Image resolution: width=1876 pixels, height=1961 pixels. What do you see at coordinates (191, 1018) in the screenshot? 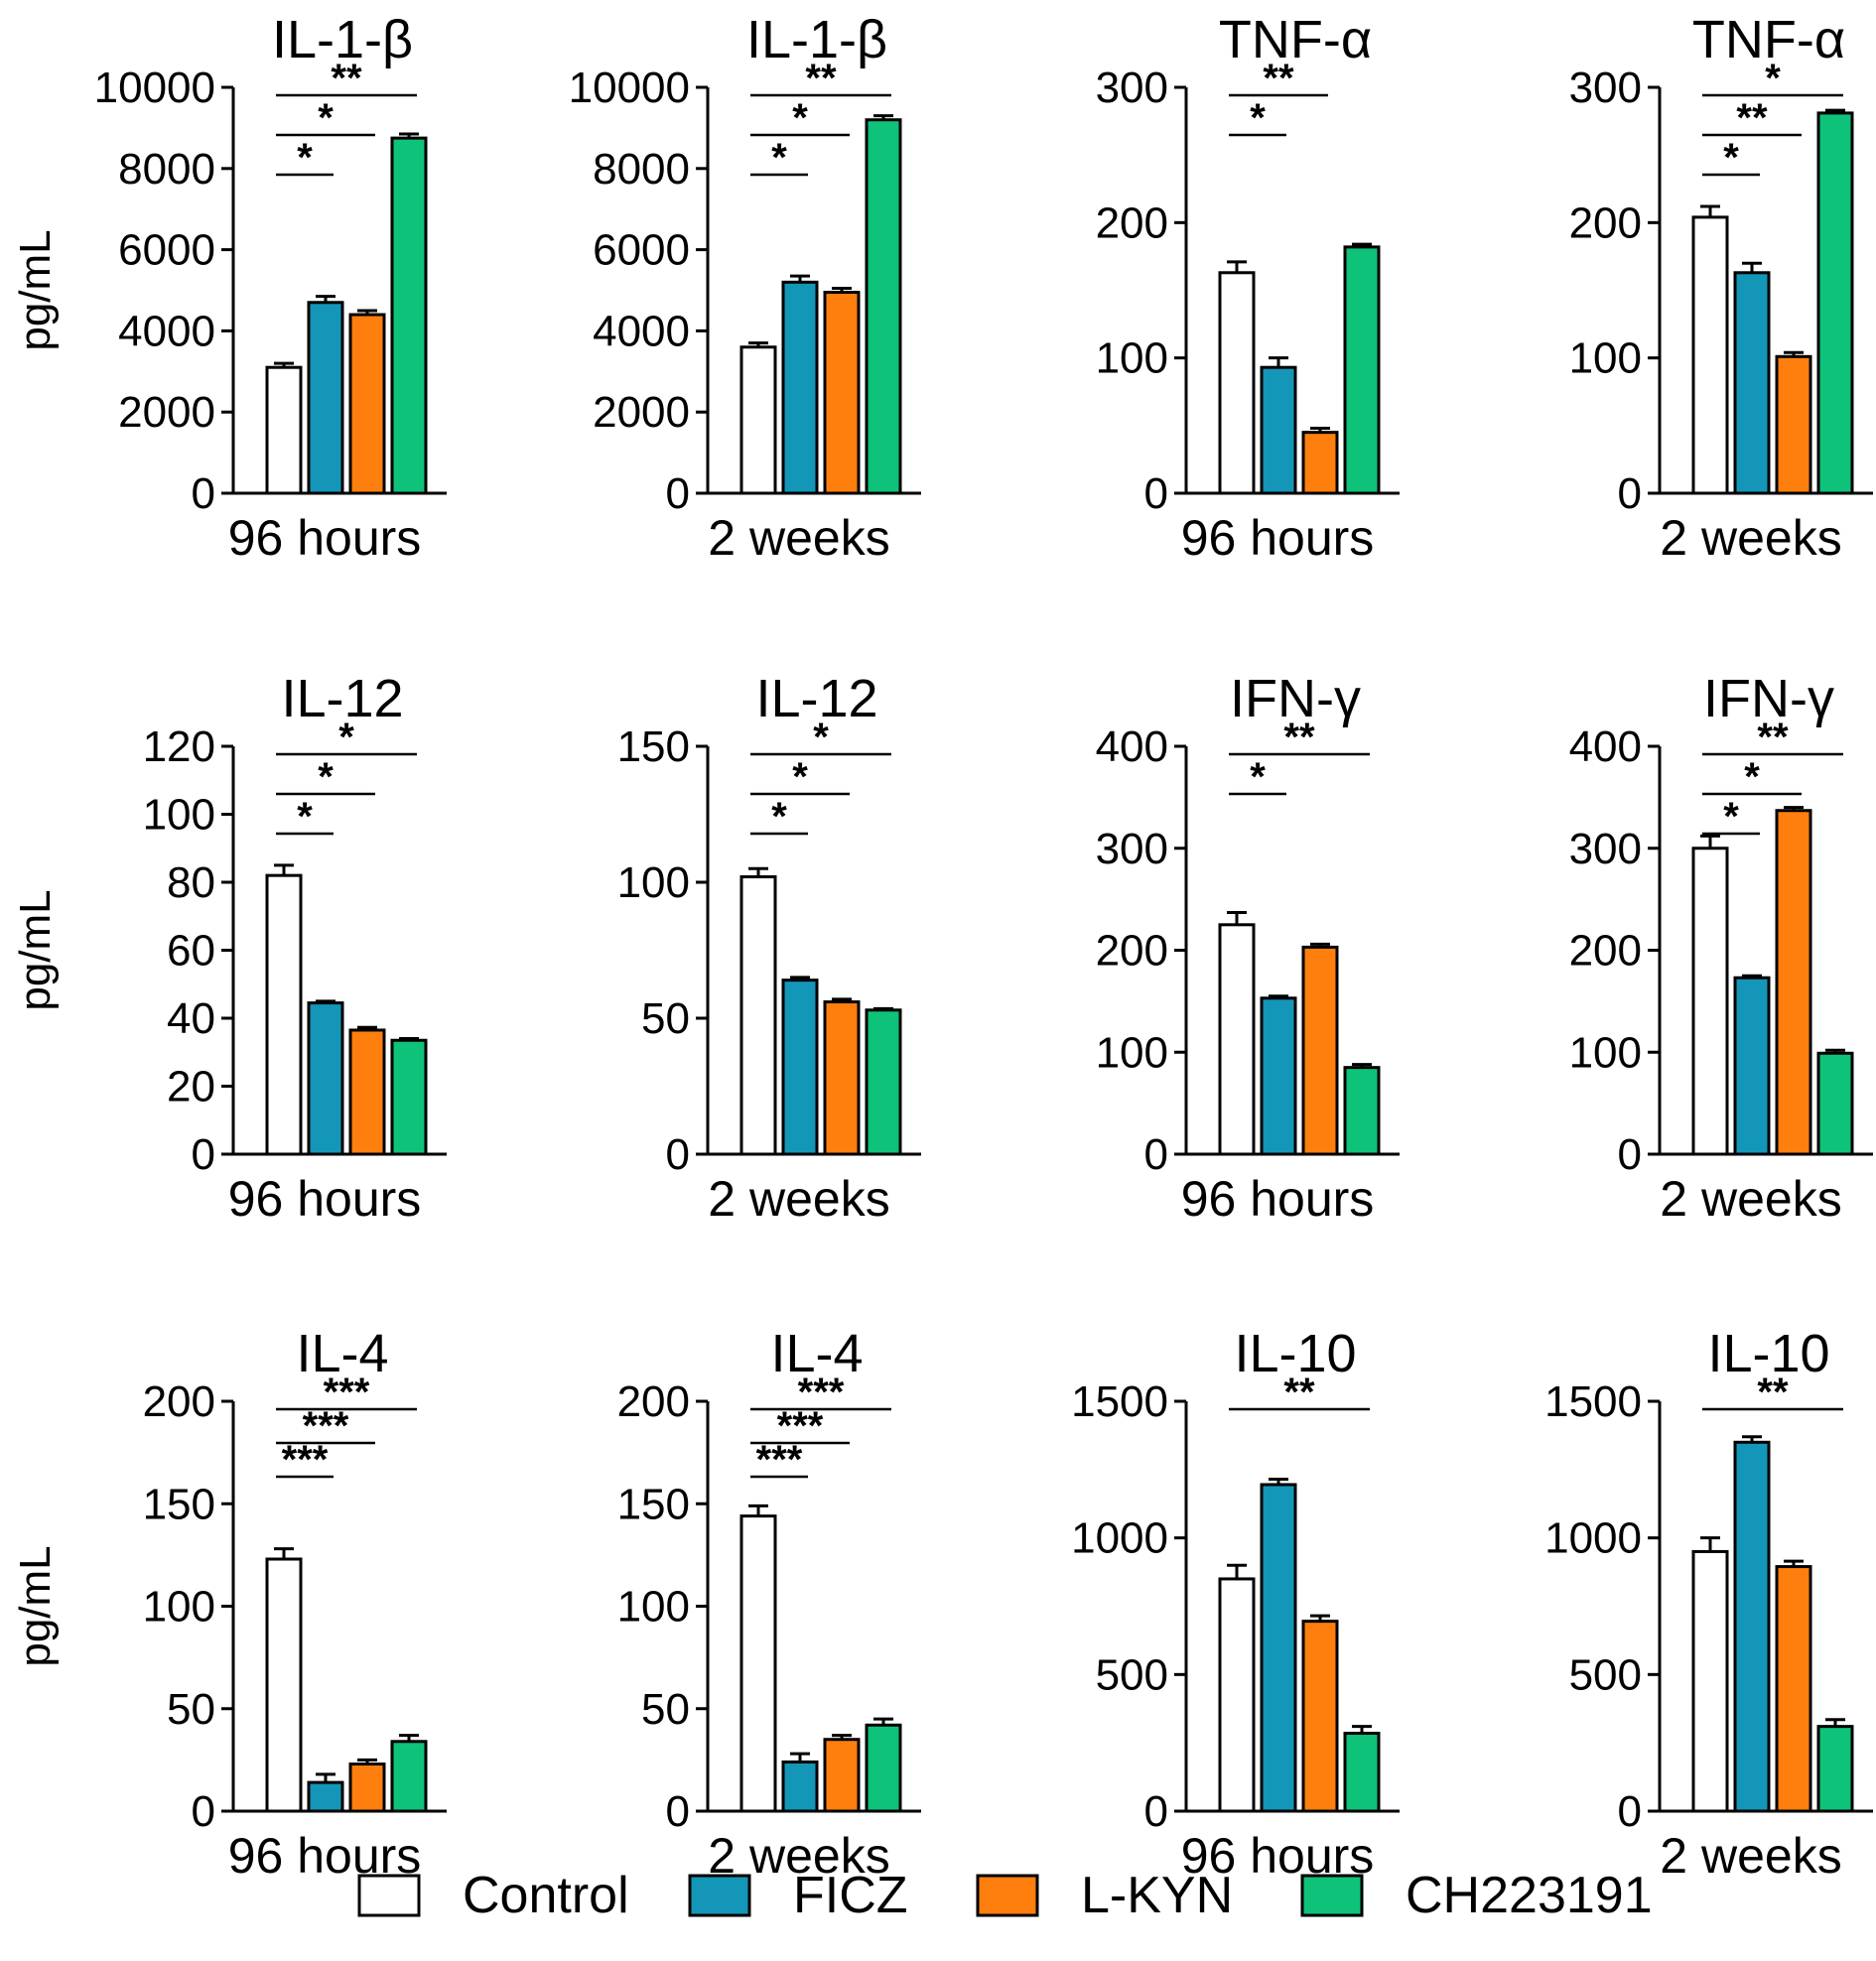
I see `y-tick-label: 40` at bounding box center [191, 1018].